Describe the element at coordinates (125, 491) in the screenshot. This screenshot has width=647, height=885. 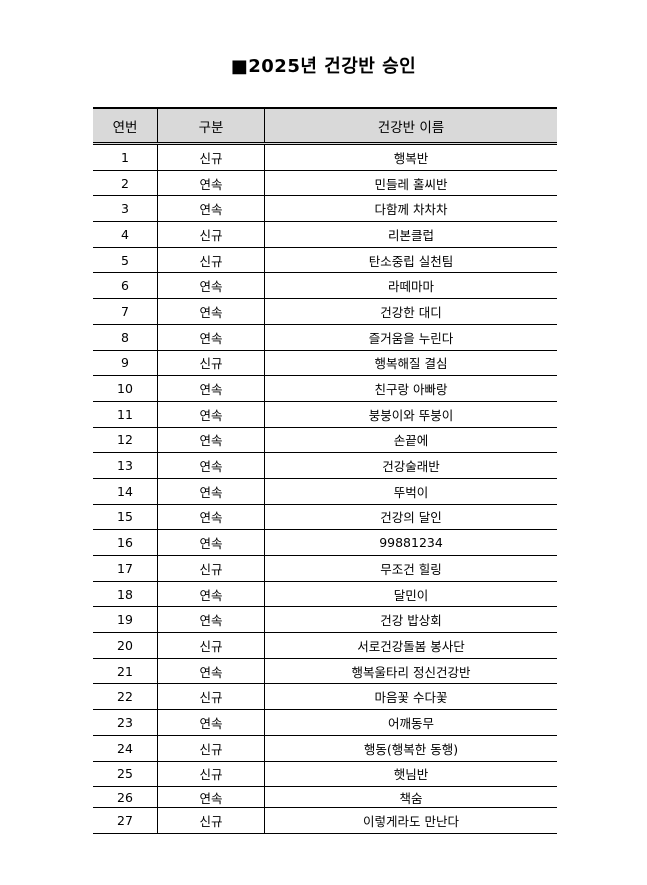
I see `row-number: 14` at that location.